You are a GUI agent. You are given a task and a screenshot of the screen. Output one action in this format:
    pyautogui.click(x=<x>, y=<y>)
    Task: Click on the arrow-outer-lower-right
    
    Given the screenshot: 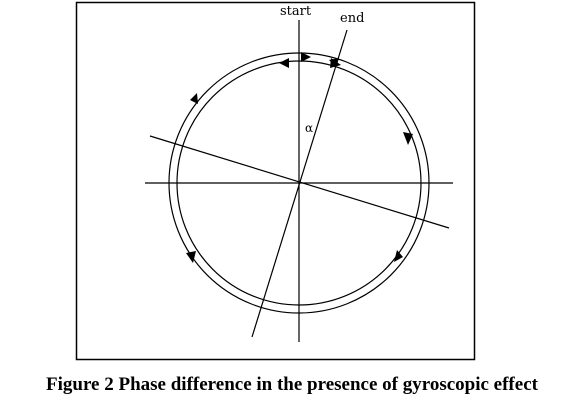 What is the action you would take?
    pyautogui.click(x=398, y=256)
    